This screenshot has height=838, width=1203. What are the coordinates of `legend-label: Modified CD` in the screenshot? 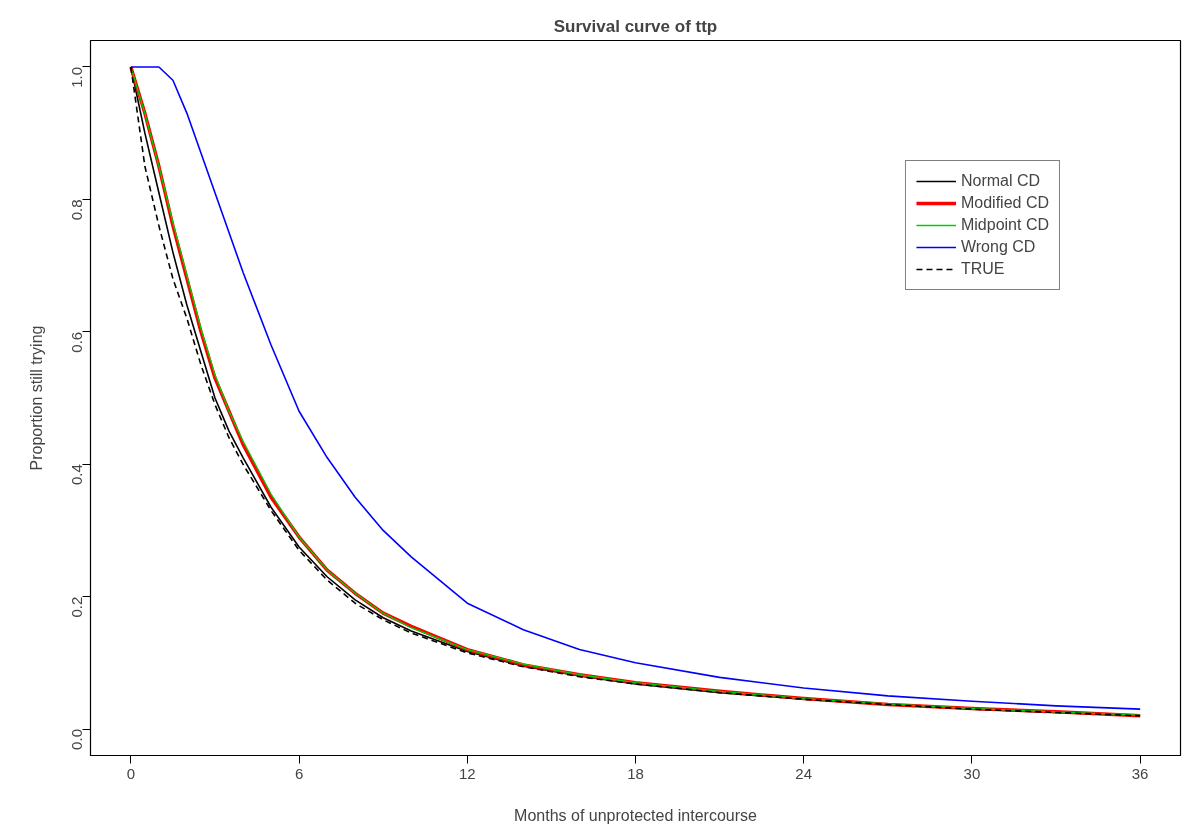 It's located at (1004, 203).